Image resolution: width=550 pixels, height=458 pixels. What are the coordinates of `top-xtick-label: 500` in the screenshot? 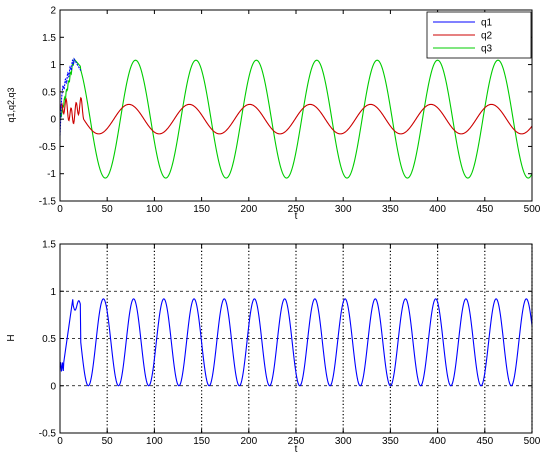 It's located at (532, 209).